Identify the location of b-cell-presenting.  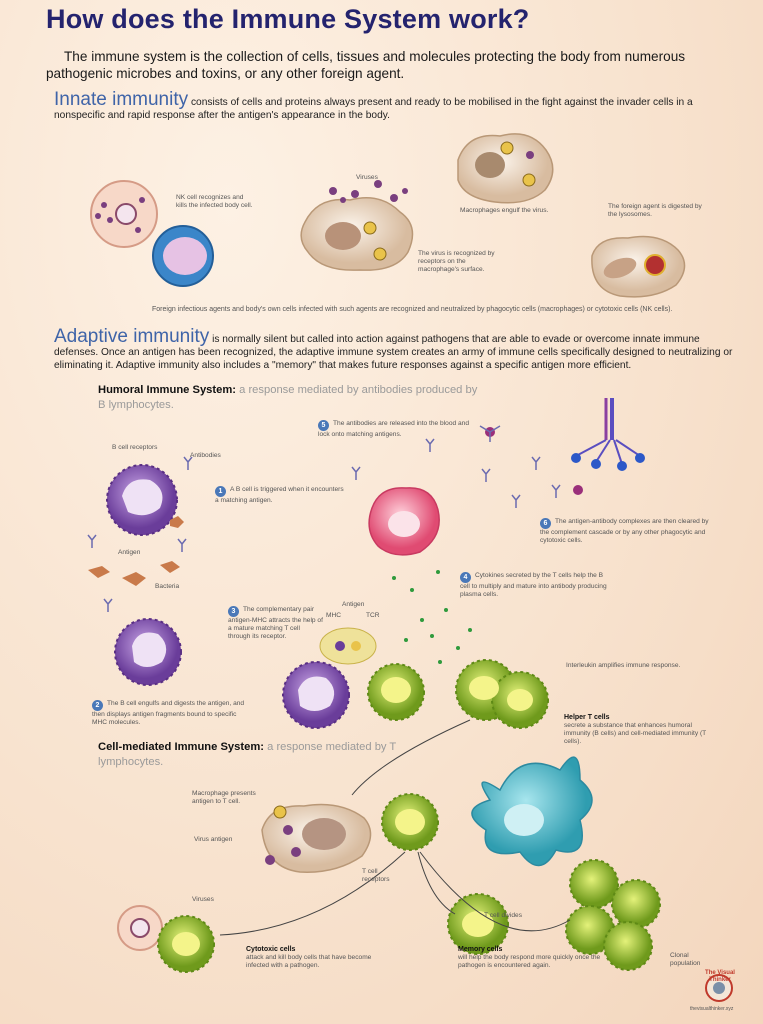
(316, 695).